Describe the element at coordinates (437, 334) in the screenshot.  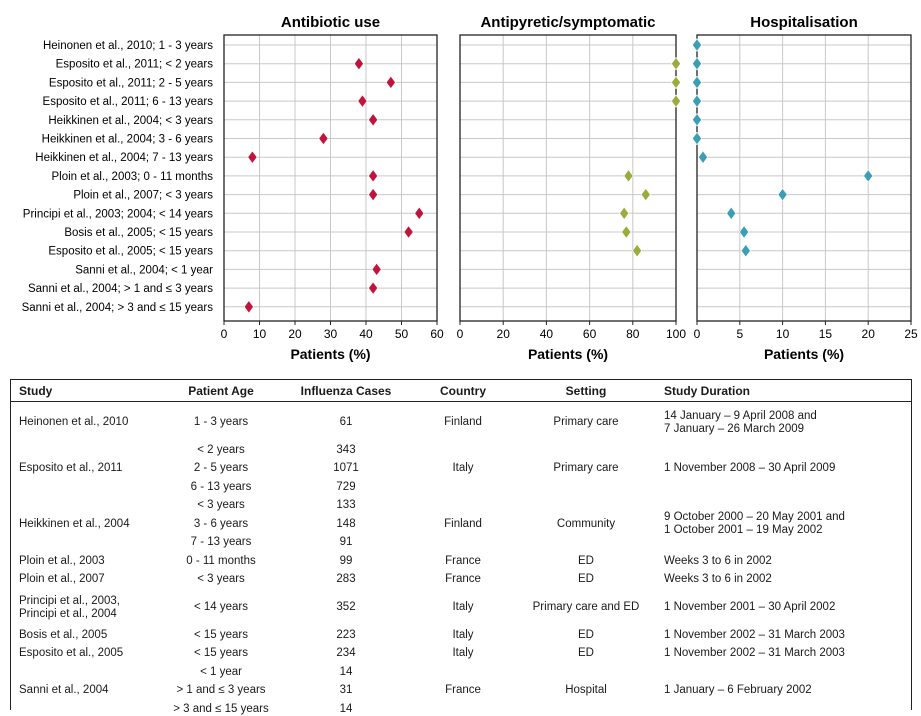
I see `tick-label: 60` at that location.